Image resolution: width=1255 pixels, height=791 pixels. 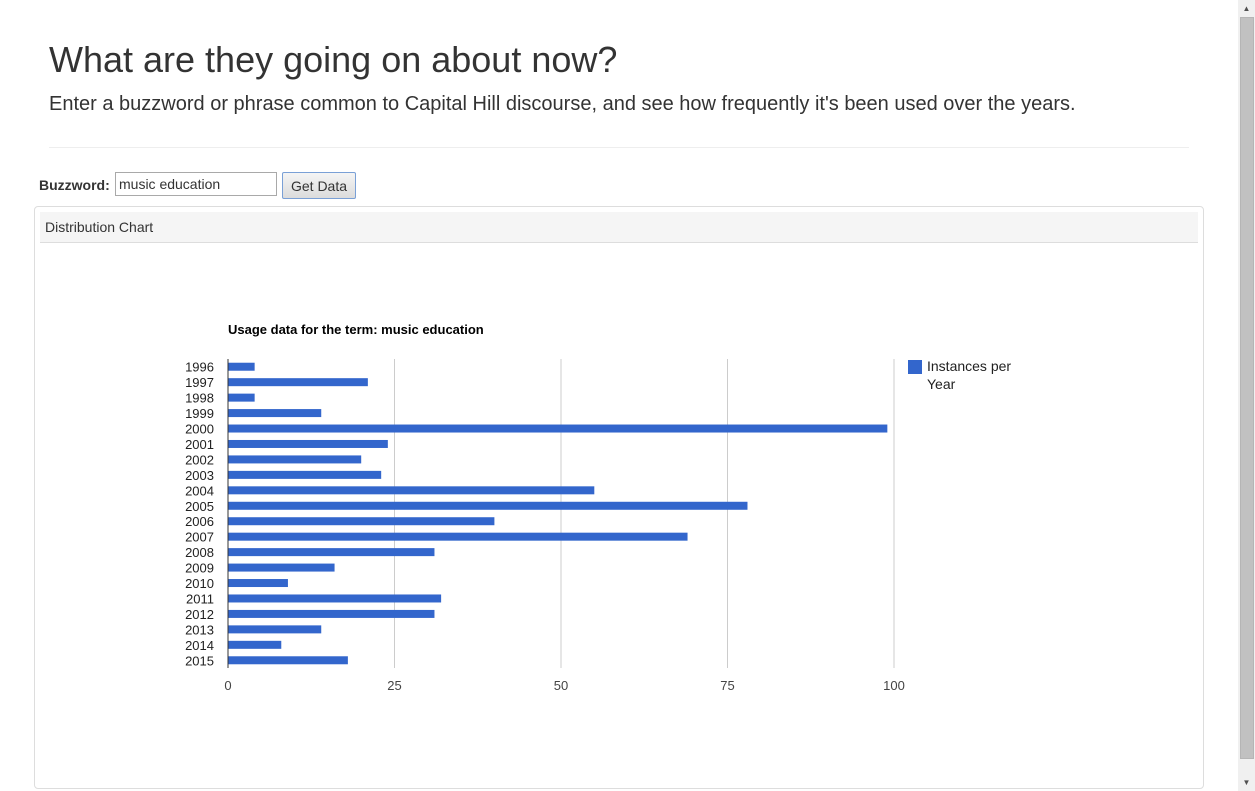 I want to click on bar-2009, so click(x=281, y=567).